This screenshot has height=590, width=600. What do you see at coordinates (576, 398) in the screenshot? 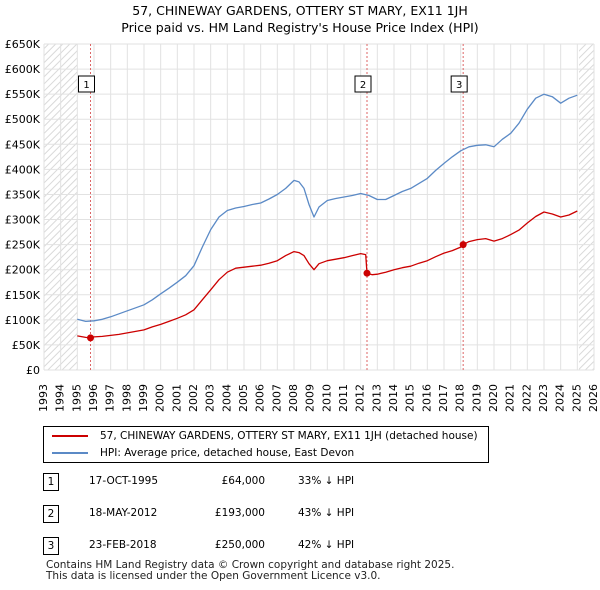
I see `x-tick-label: 2025` at bounding box center [576, 398].